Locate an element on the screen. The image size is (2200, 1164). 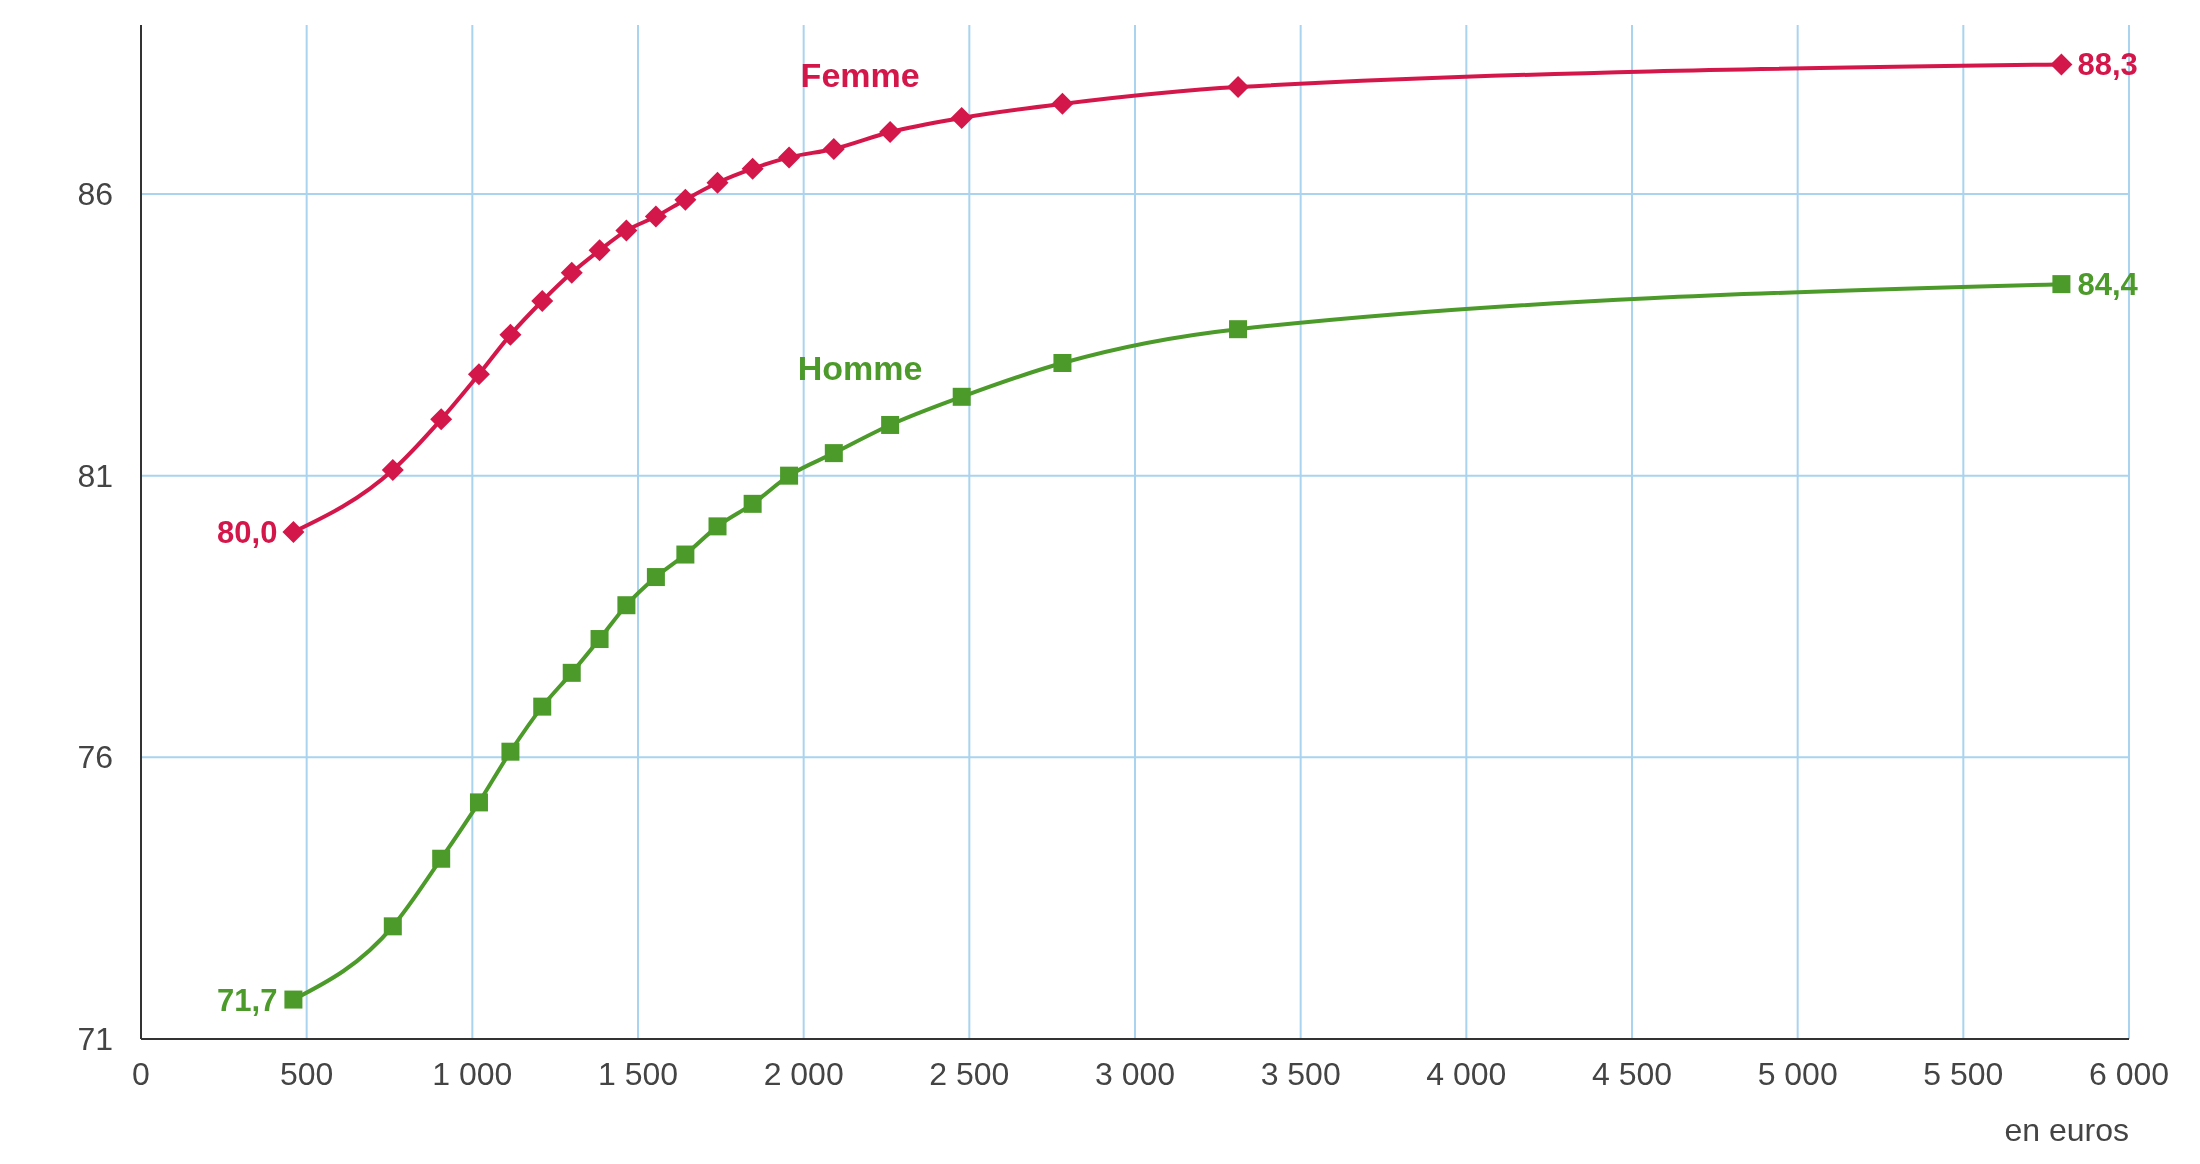
x-tick-label: 500 is located at coordinates (306, 1074).